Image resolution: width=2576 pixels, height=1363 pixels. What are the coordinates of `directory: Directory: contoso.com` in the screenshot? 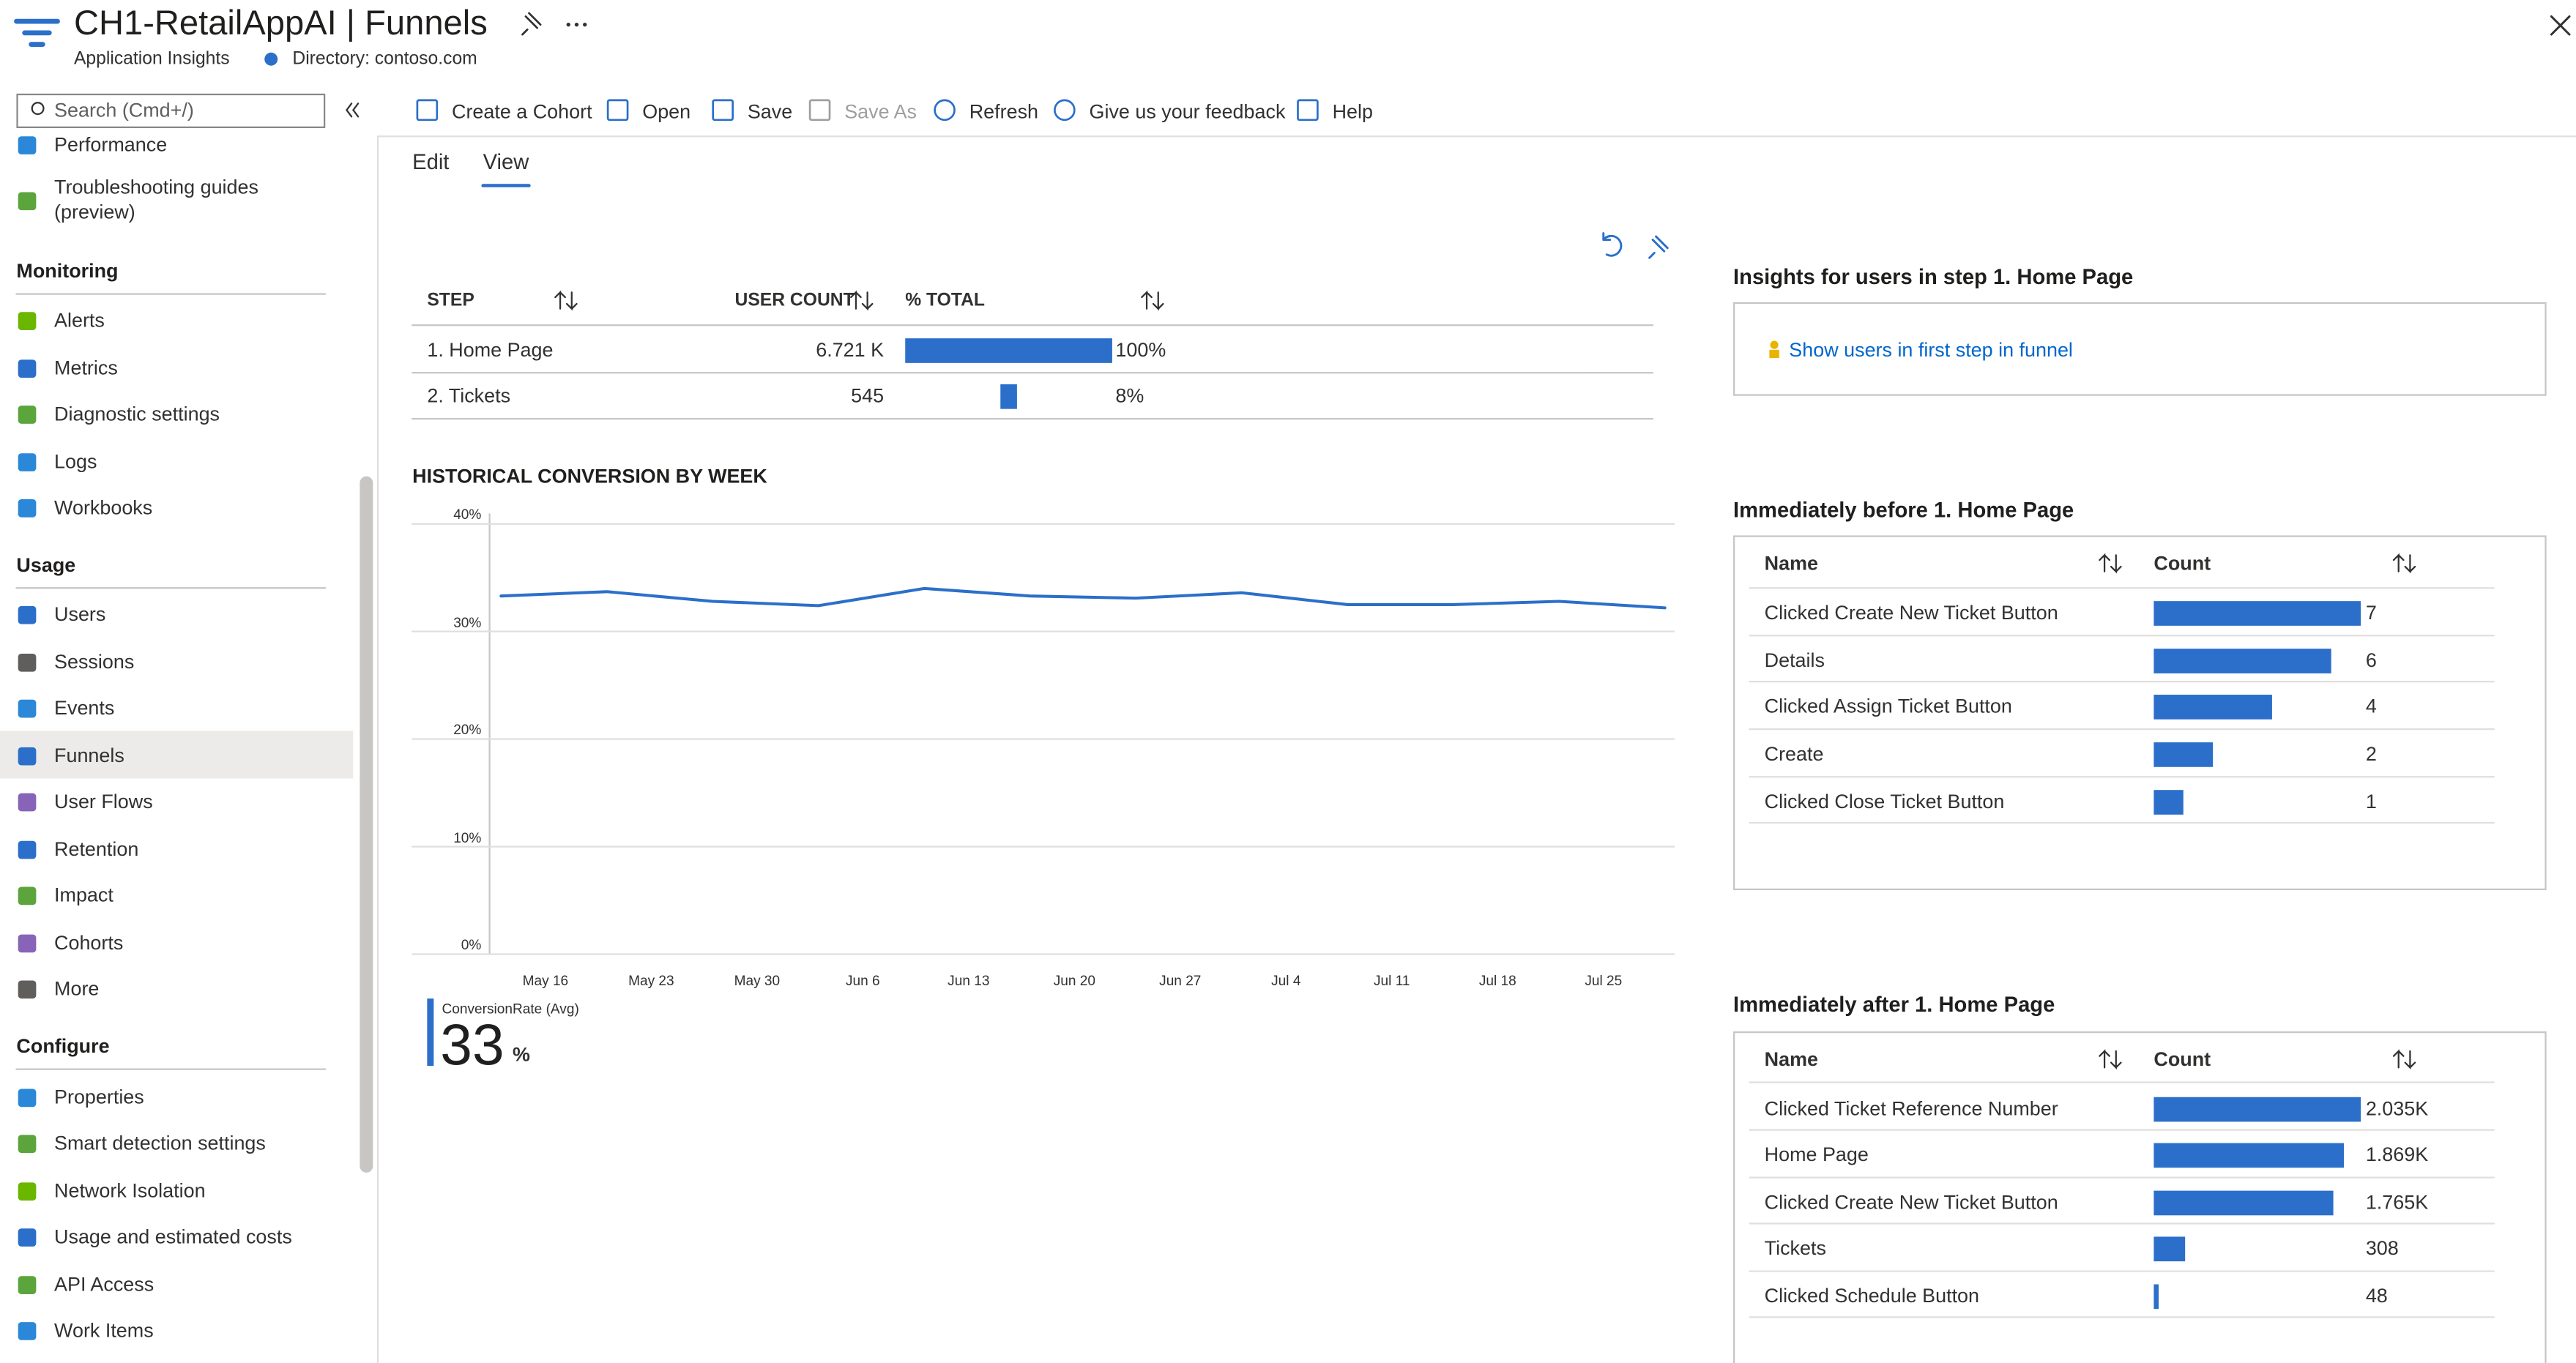 It's located at (384, 59).